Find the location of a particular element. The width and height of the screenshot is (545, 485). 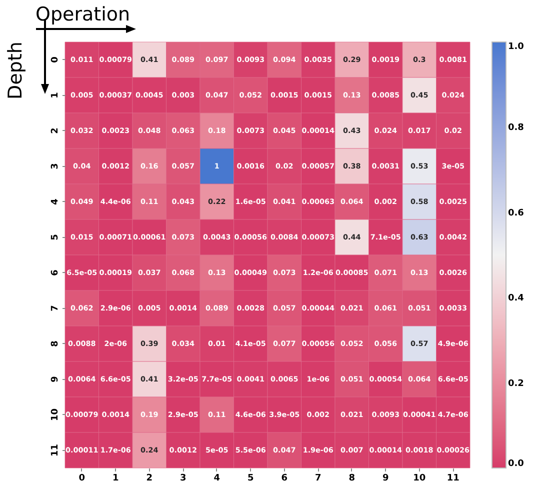

x-tick-label: 8 is located at coordinates (352, 479).